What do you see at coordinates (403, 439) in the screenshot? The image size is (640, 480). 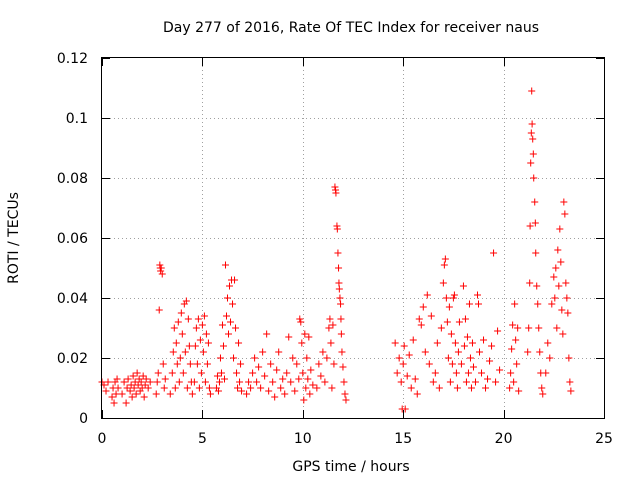 I see `x-tick-label: 15` at bounding box center [403, 439].